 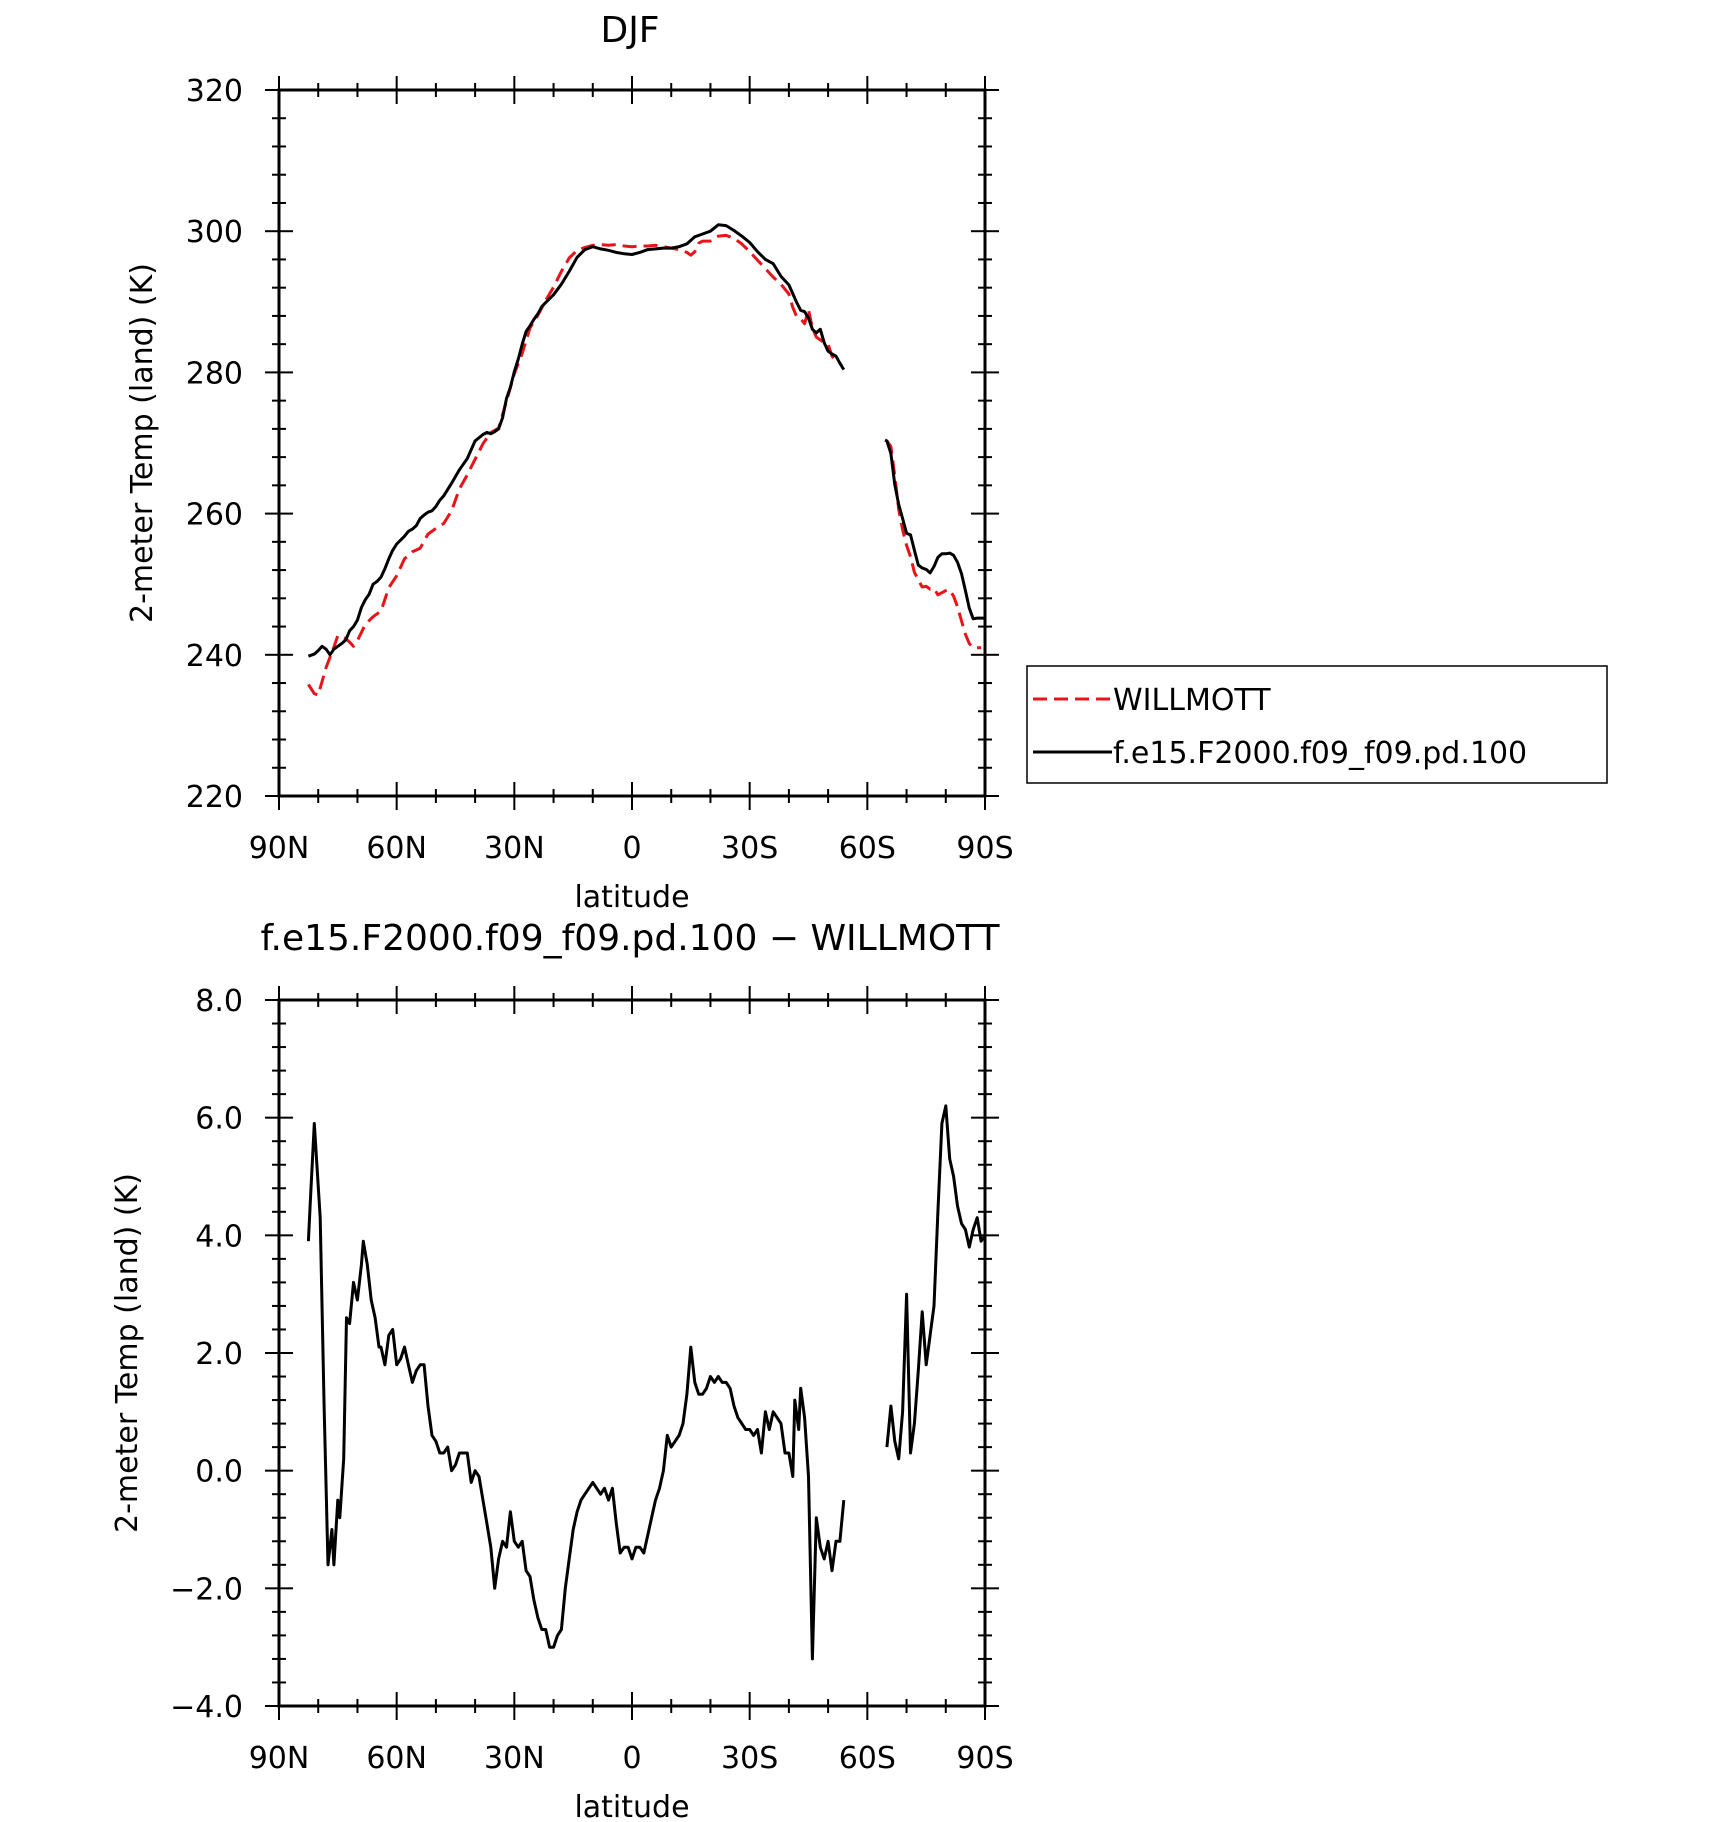 I want to click on bottom-chart-series, so click(x=646, y=1382).